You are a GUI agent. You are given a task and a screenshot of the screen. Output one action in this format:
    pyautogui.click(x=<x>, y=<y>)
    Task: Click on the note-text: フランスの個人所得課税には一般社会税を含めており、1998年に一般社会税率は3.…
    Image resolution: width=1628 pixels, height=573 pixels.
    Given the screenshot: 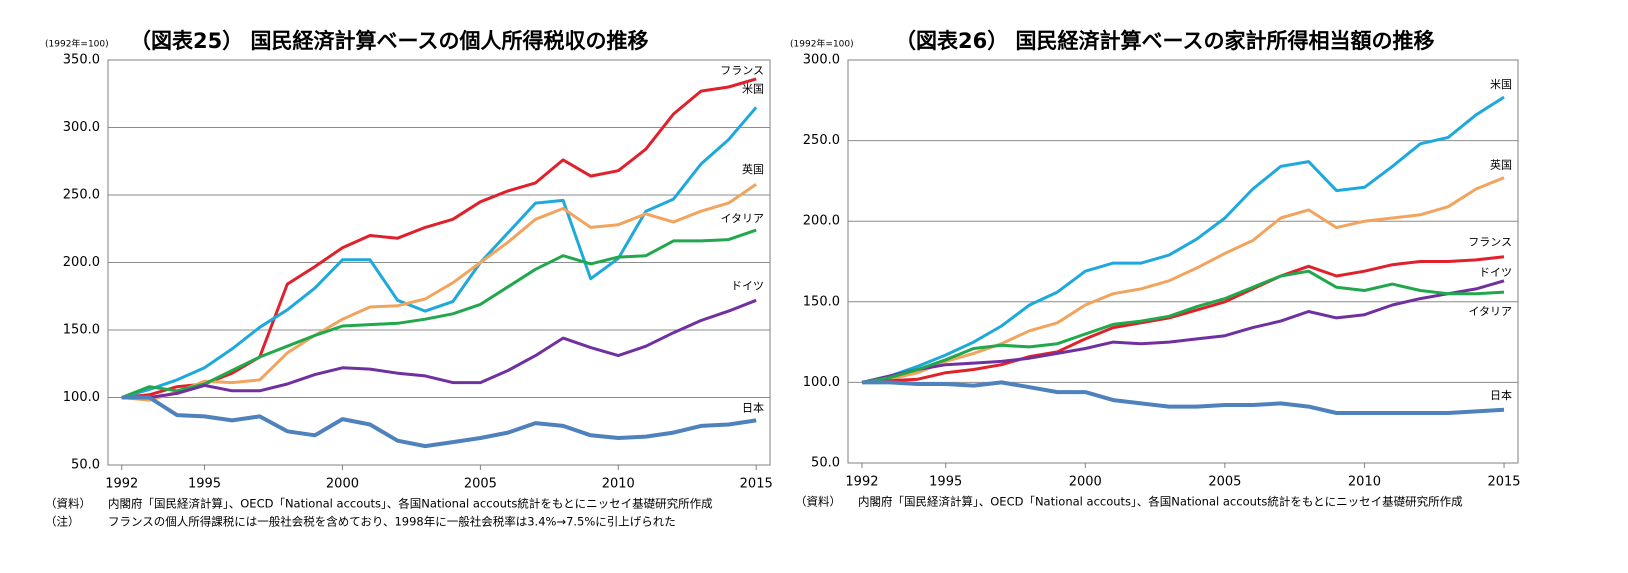 What is the action you would take?
    pyautogui.click(x=392, y=522)
    